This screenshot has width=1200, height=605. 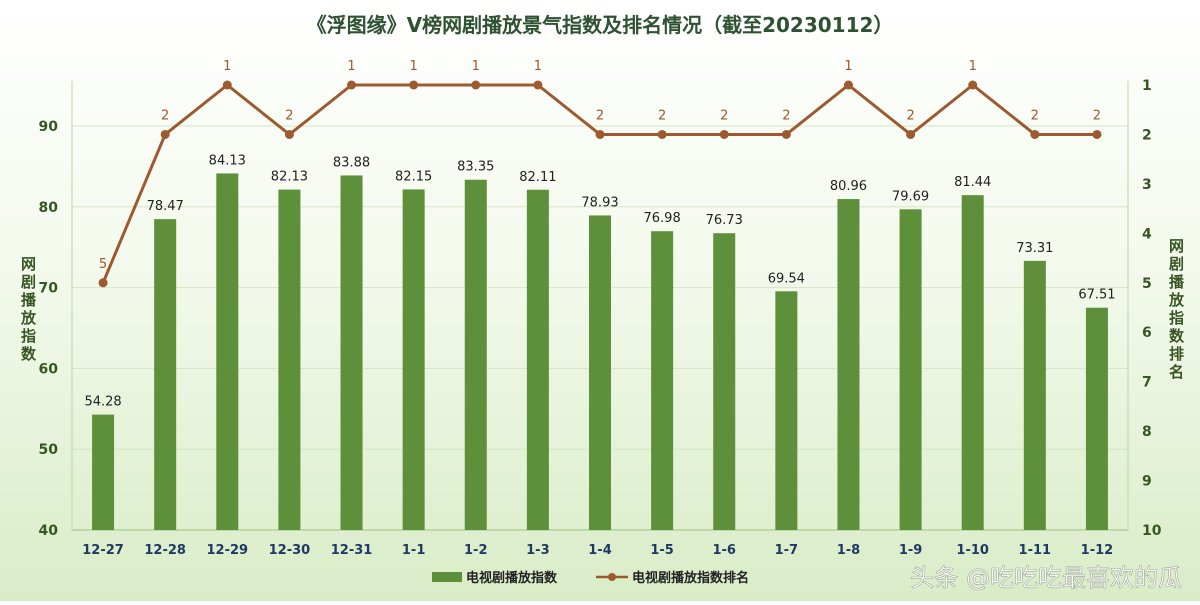 I want to click on legend-bar-swatch, so click(x=447, y=577).